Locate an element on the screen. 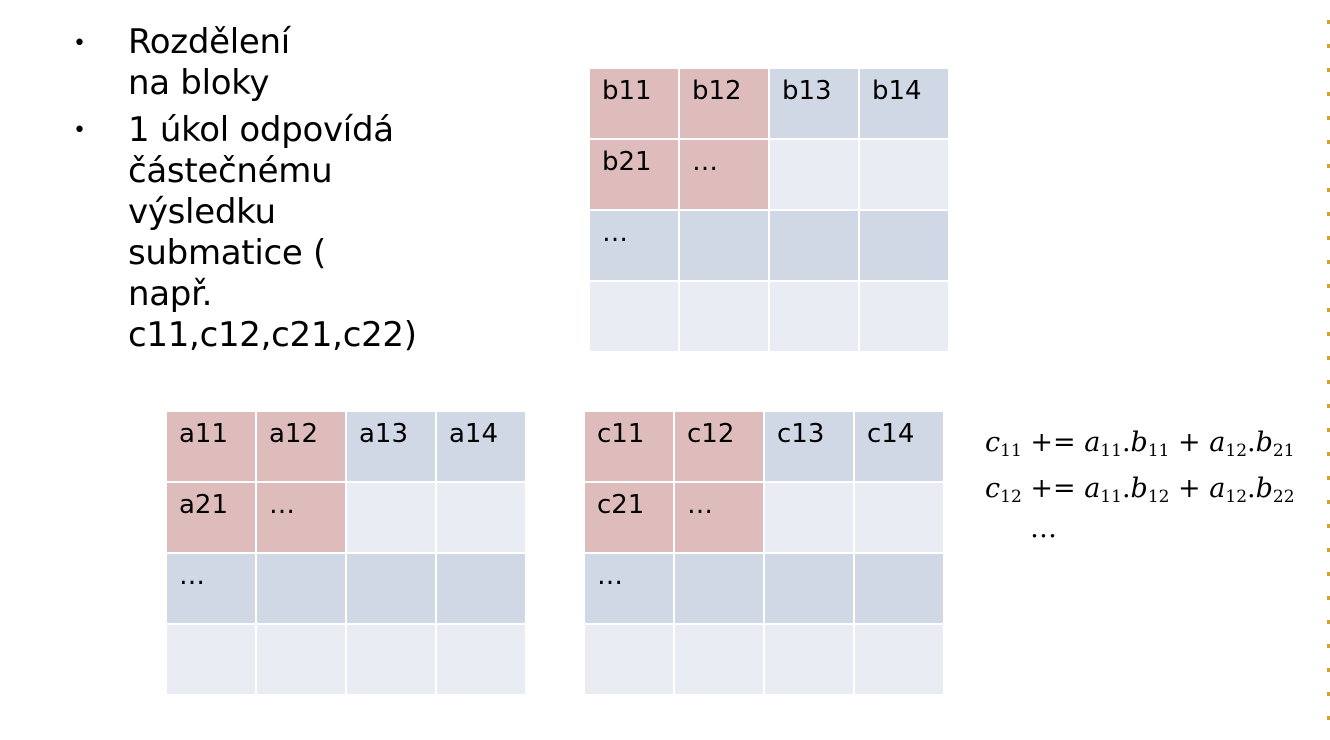 This screenshot has height=740, width=1330. matrix-a-cell: a14 is located at coordinates (481, 446).